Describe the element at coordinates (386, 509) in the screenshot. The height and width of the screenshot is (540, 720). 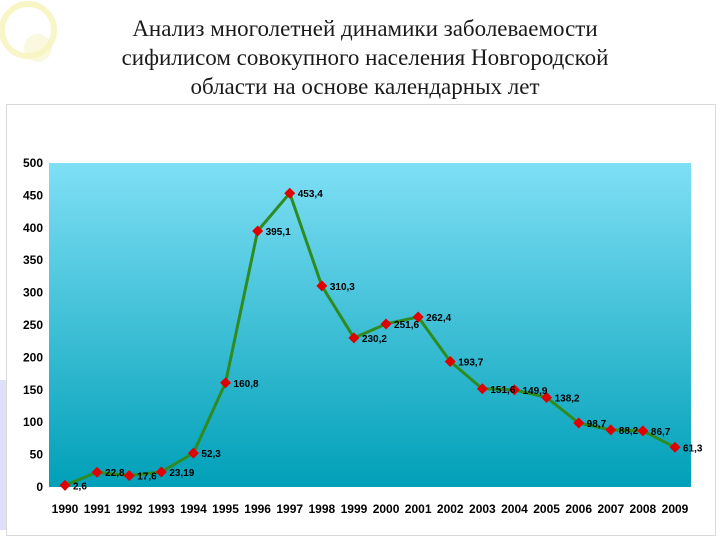
I see `x-tick-label: 2000` at that location.